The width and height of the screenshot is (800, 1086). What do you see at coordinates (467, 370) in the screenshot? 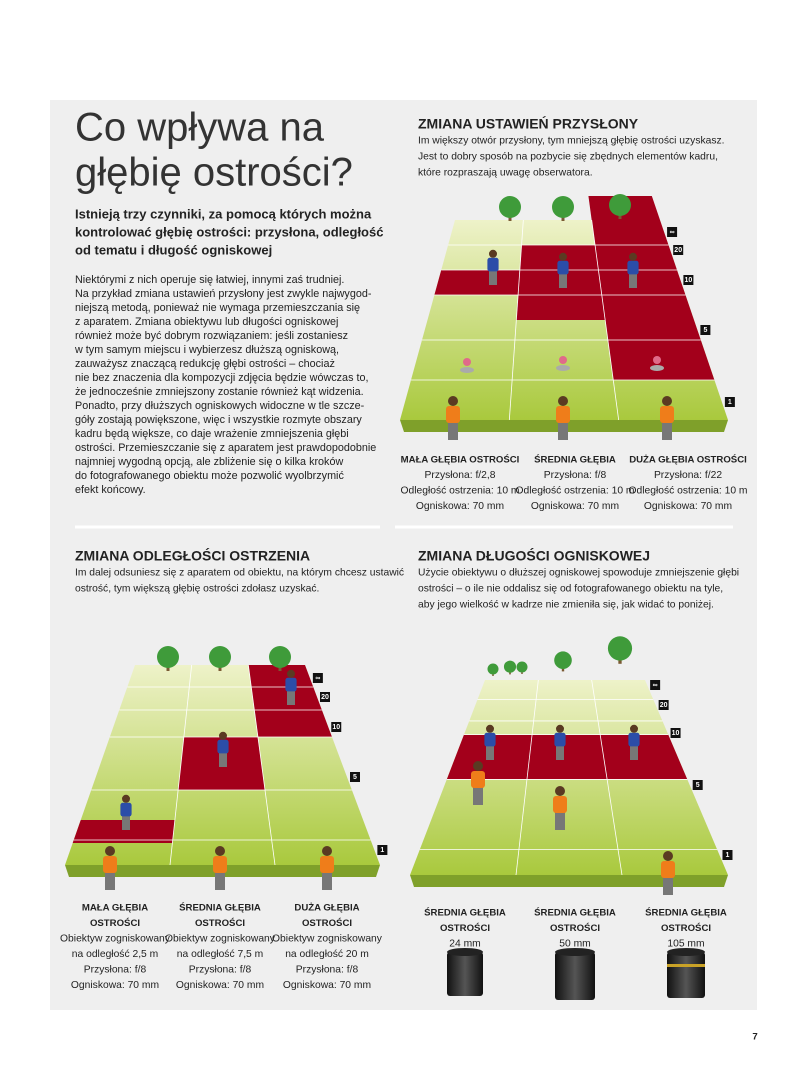
I see `stone` at bounding box center [467, 370].